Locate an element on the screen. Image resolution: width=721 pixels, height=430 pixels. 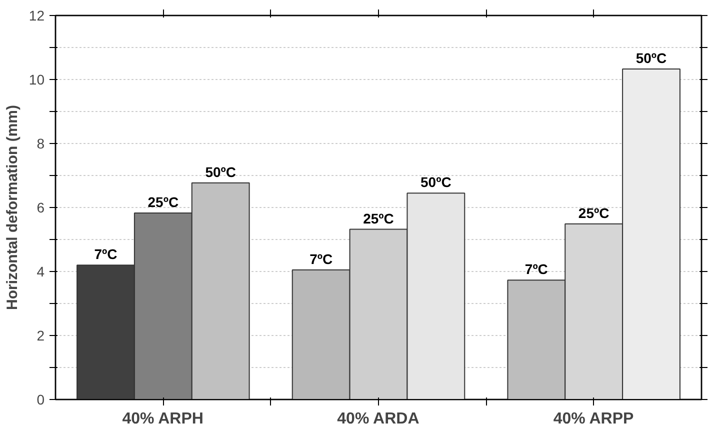
y-tick-label: 10 is located at coordinates (36, 80).